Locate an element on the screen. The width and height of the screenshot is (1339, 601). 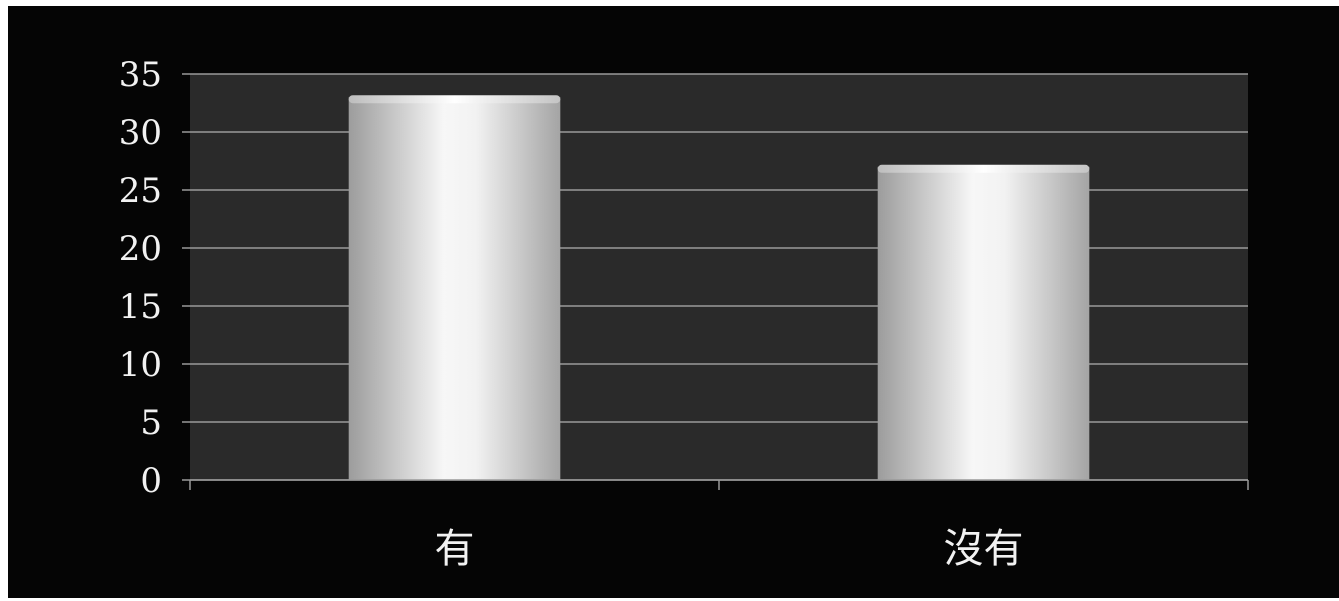
y-tick-label: 30 is located at coordinates (140, 133).